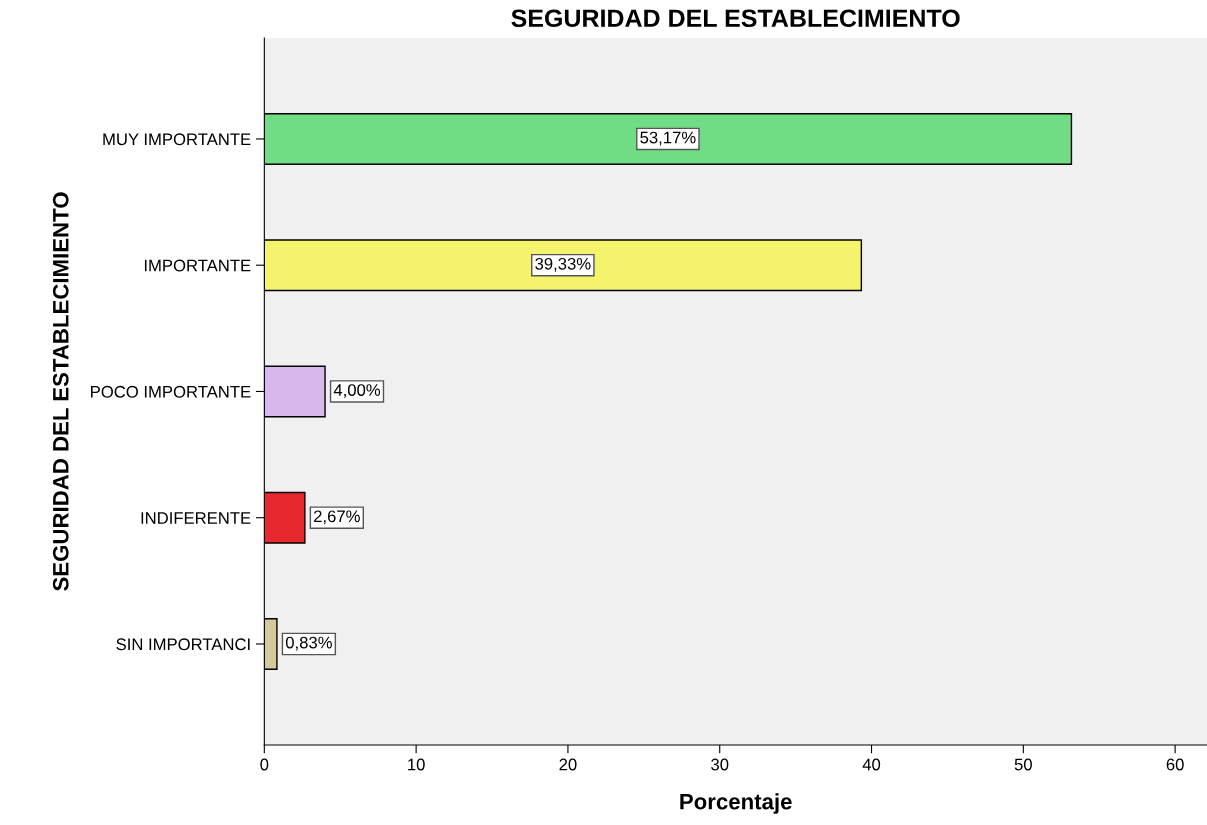 Image resolution: width=1207 pixels, height=825 pixels. What do you see at coordinates (177, 139) in the screenshot?
I see `y-tick-label: MUY IMPORTANTE` at bounding box center [177, 139].